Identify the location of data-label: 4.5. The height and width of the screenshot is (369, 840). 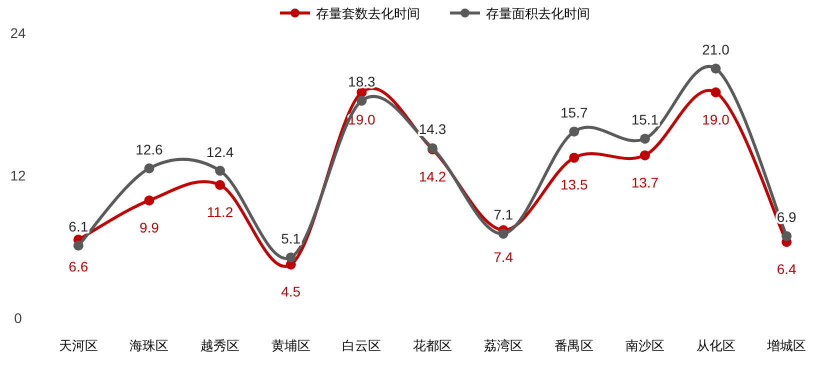
(291, 292).